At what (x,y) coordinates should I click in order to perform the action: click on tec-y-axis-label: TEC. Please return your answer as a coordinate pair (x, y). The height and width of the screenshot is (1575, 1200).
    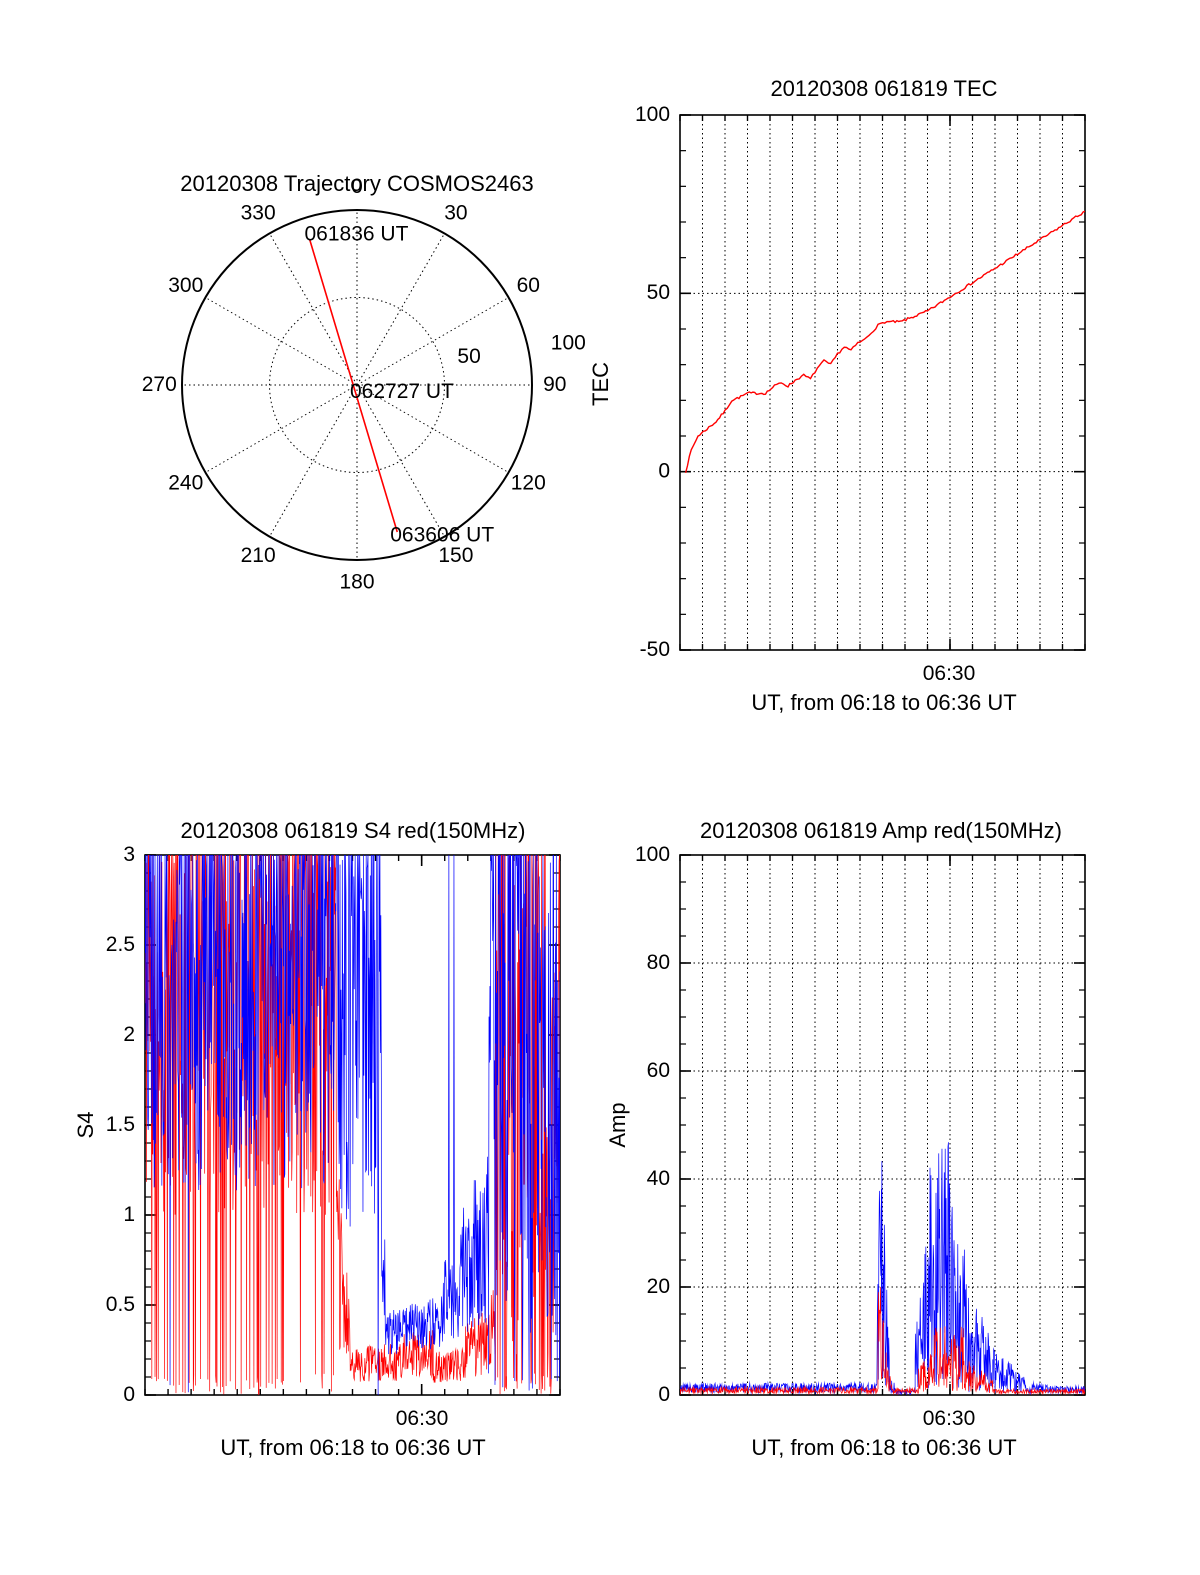
    Looking at the image, I should click on (600, 384).